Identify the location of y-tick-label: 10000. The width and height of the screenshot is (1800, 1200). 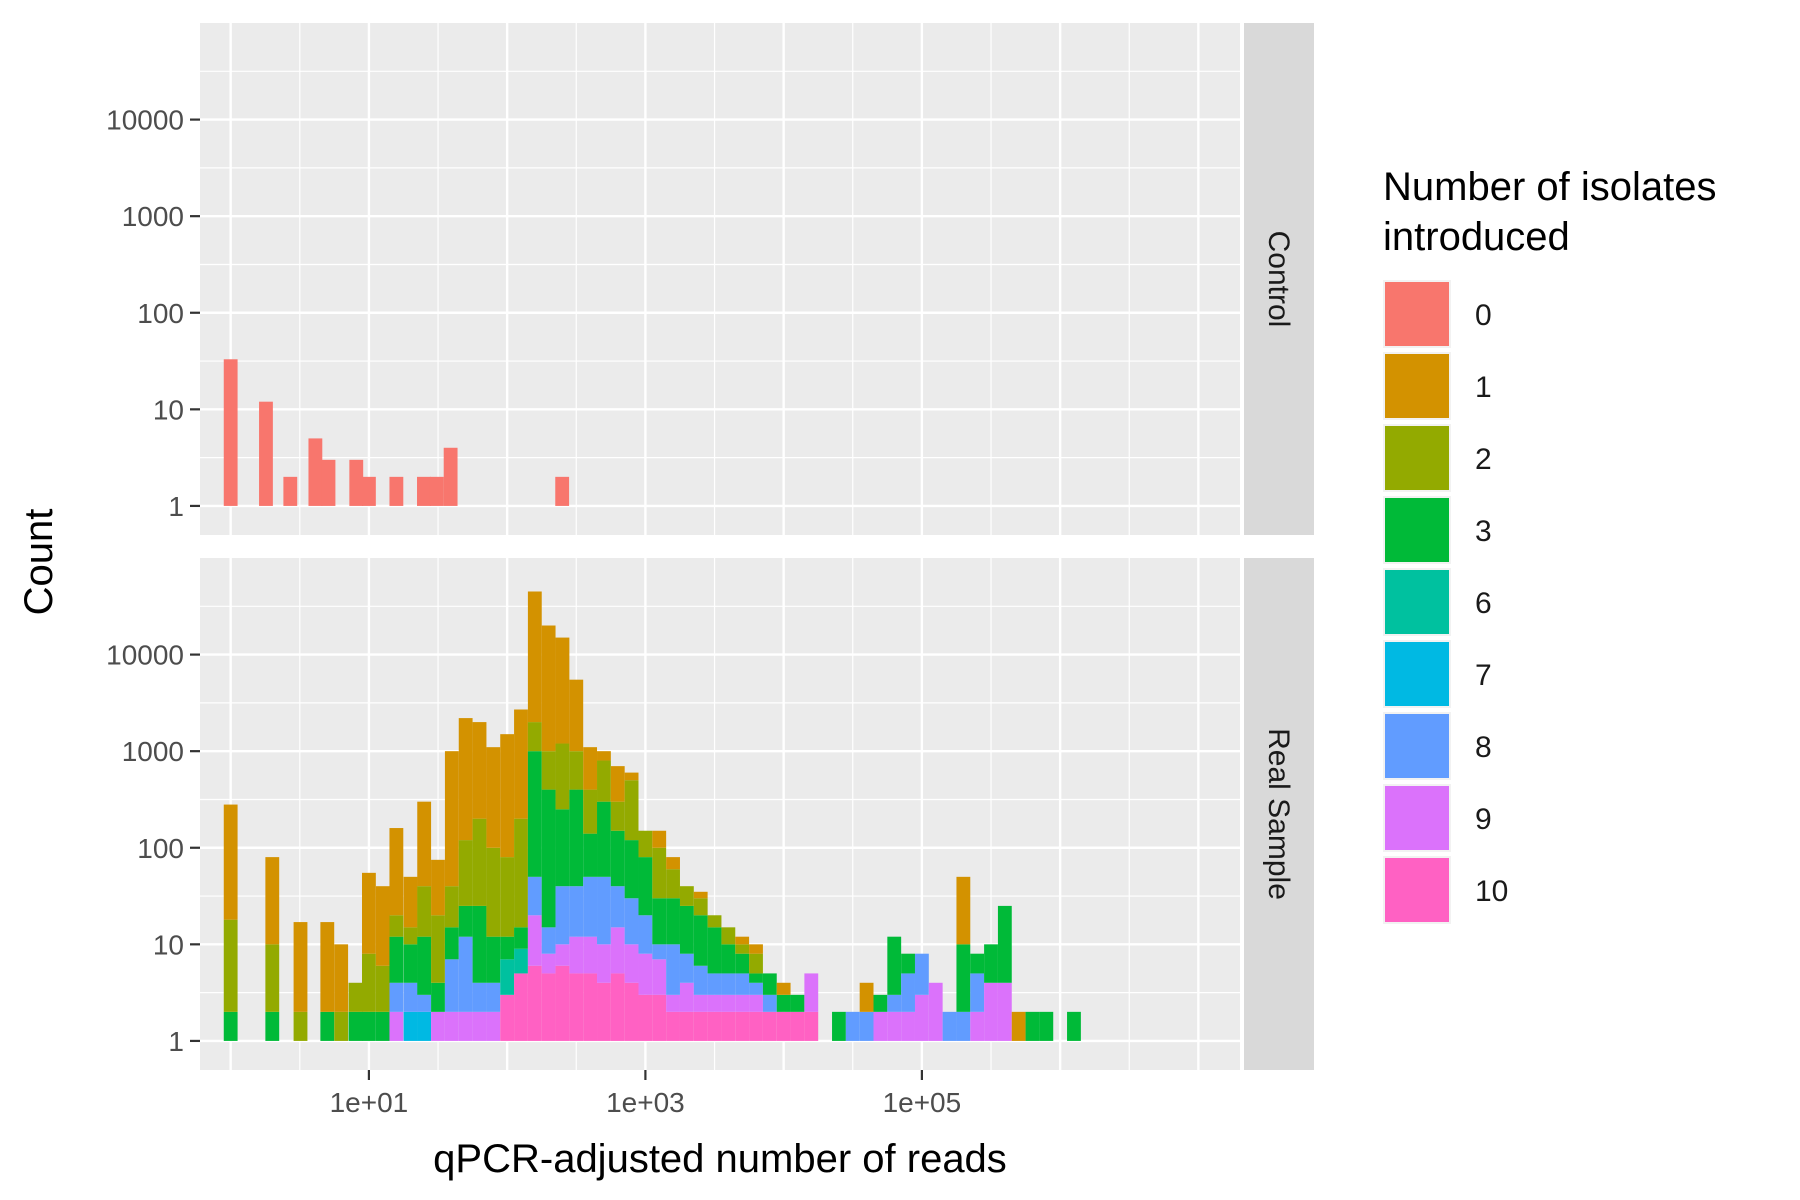
(145, 120).